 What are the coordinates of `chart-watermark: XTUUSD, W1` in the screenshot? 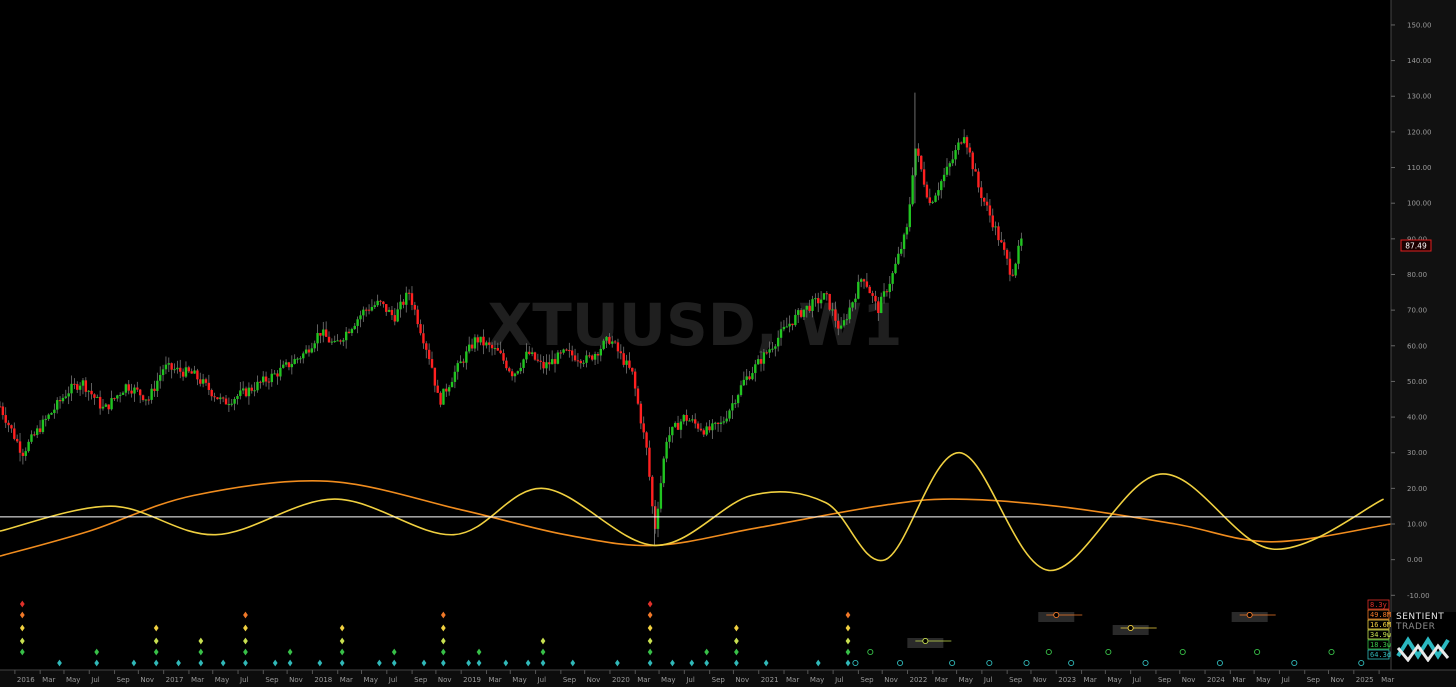 It's located at (695, 325).